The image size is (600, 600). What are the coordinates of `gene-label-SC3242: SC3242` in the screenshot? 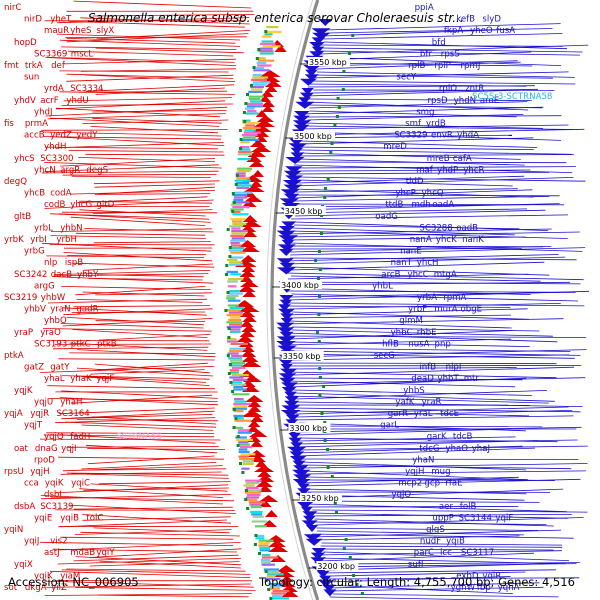 It's located at (30, 275).